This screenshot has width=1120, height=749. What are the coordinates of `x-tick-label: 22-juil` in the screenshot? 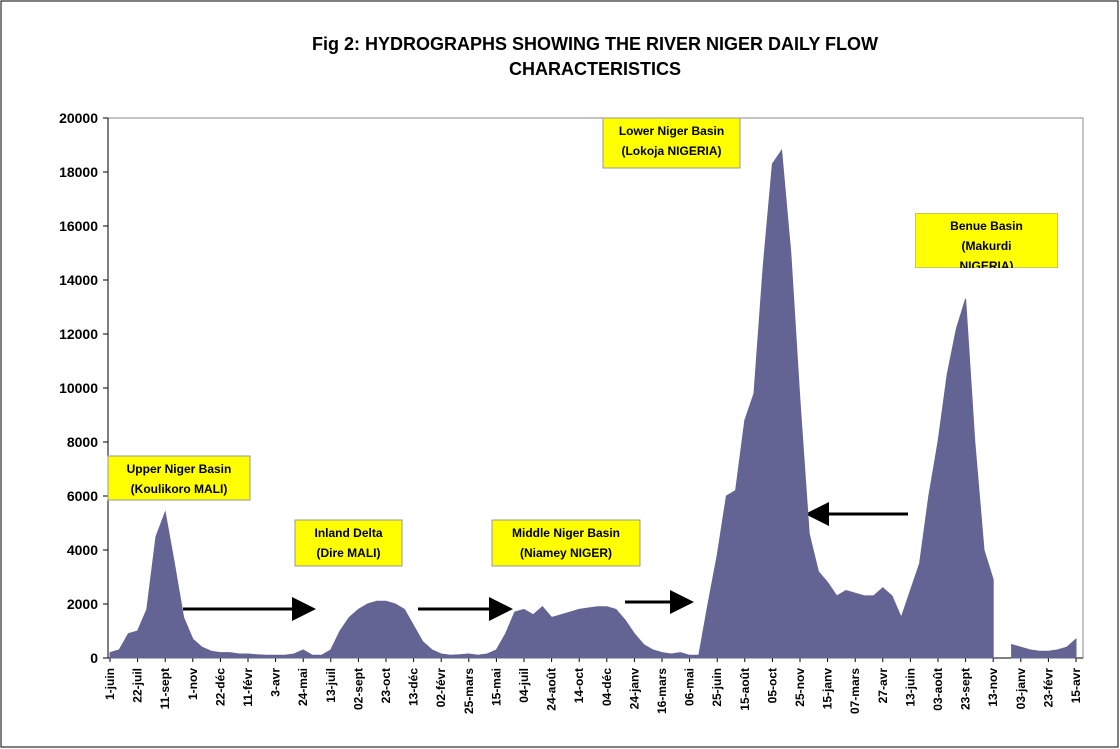 It's located at (138, 685).